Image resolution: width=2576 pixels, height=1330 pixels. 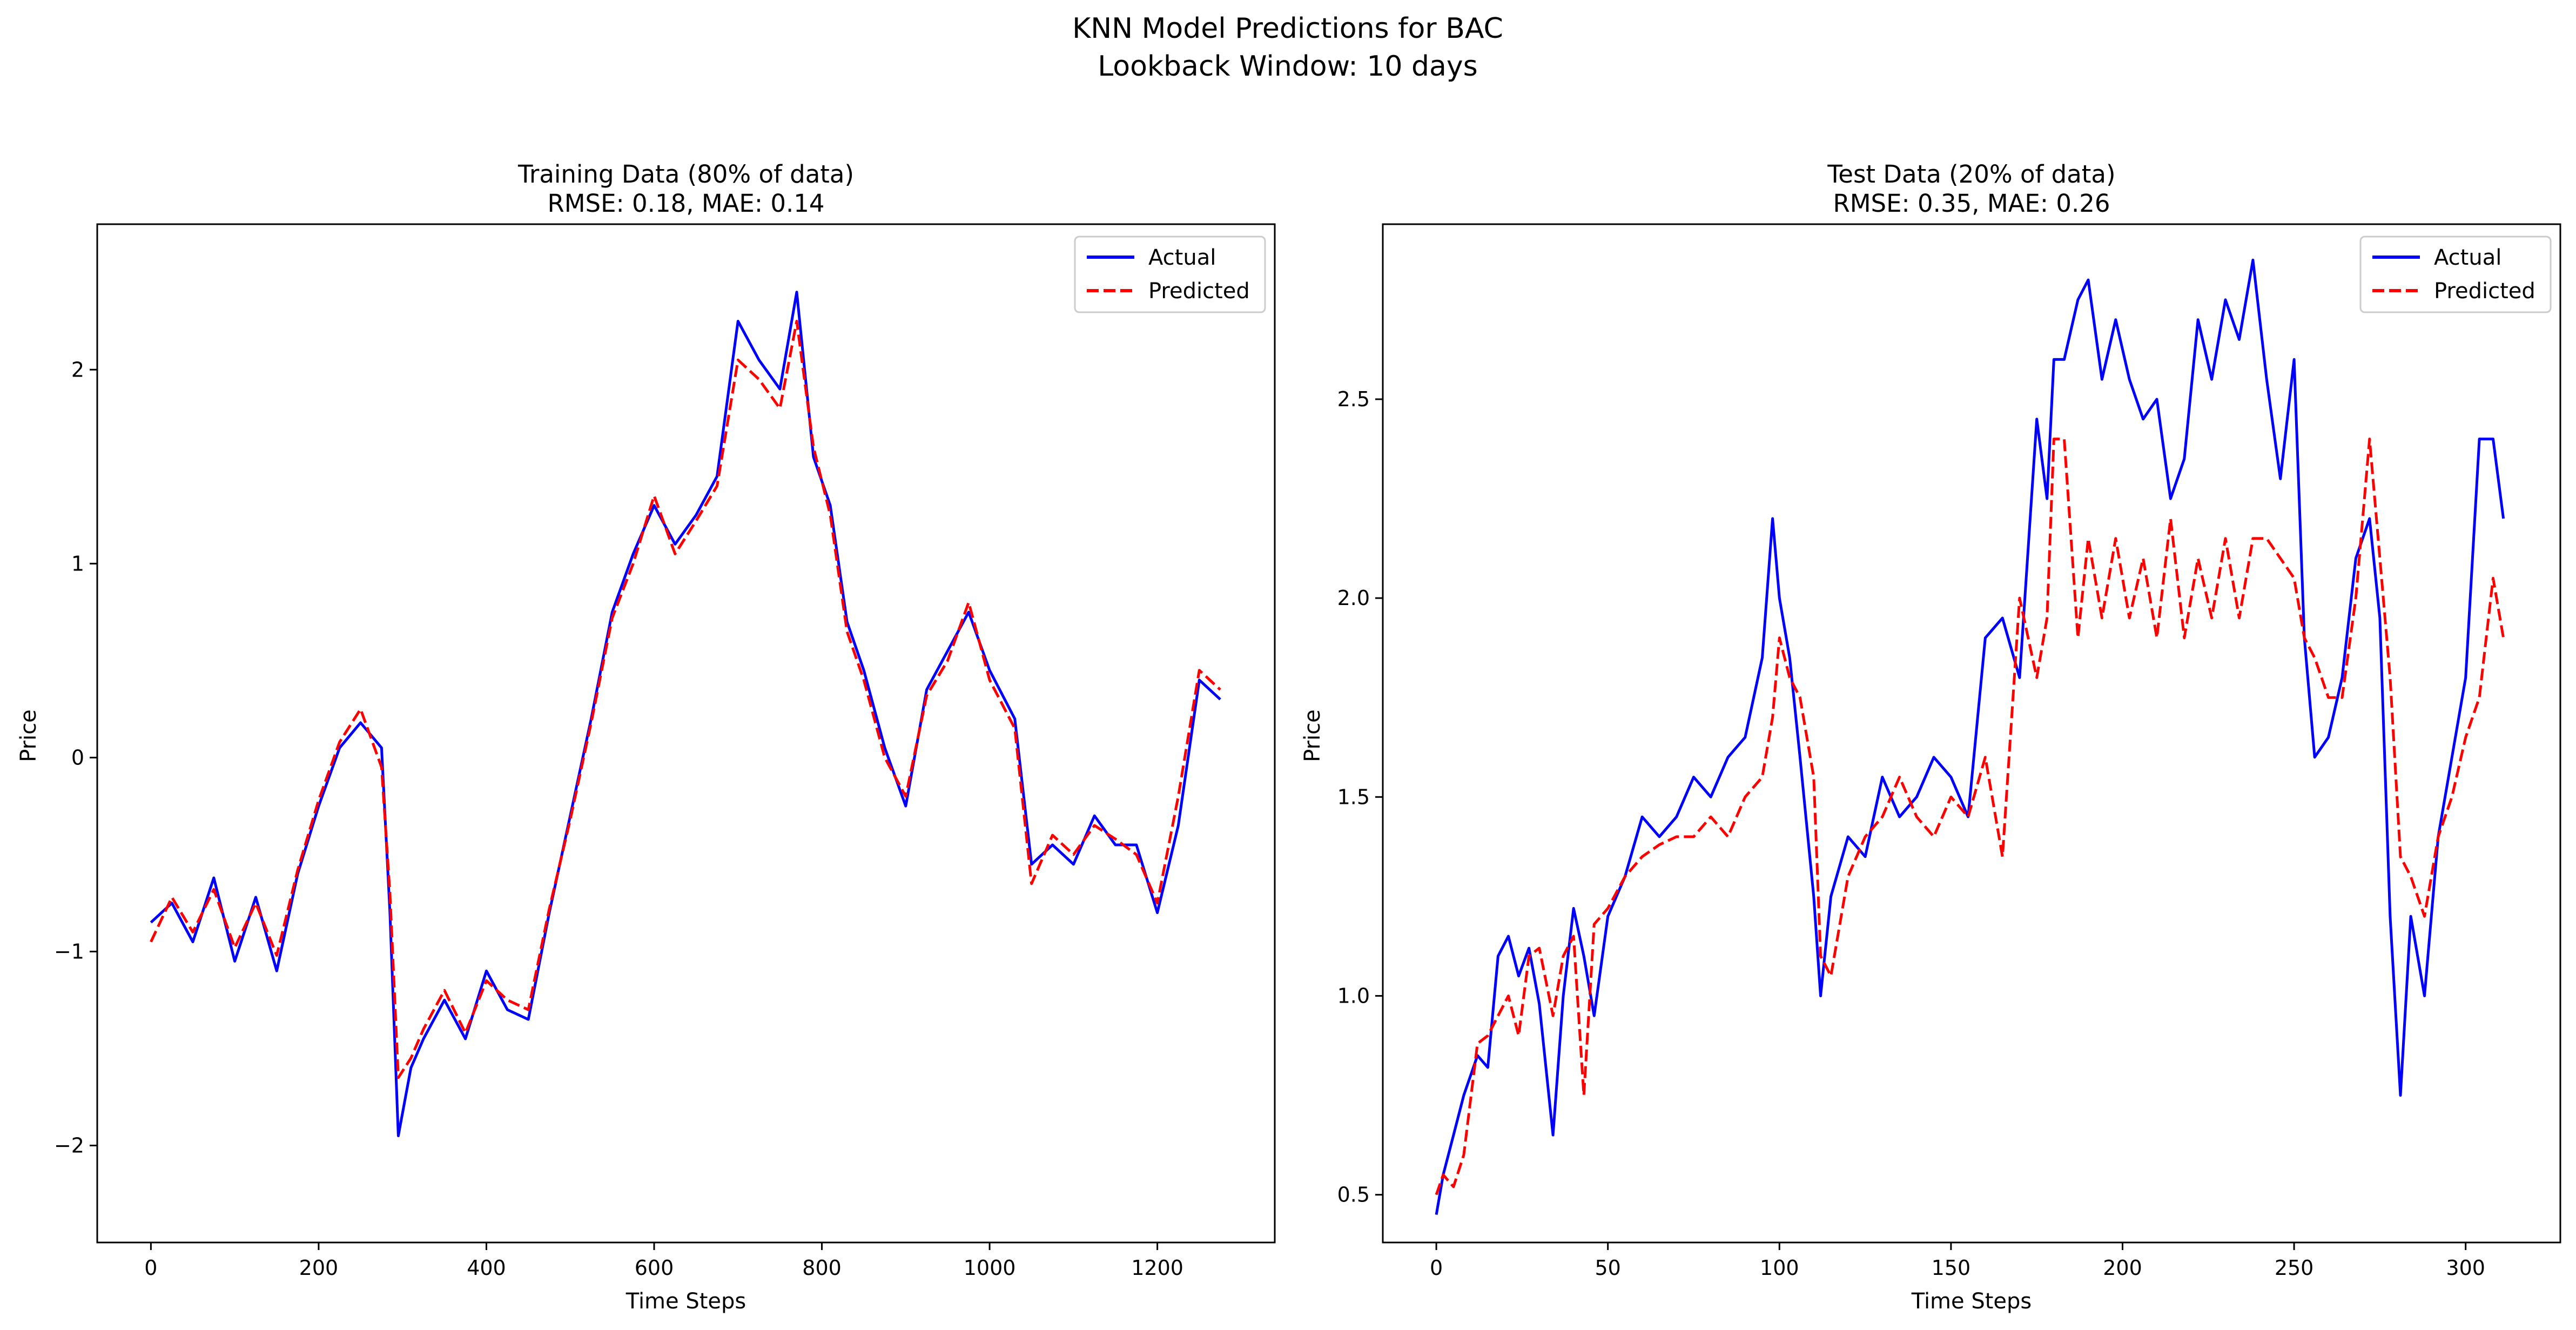 I want to click on chart-test-legend-predicted-label: Predicted, so click(x=2484, y=291).